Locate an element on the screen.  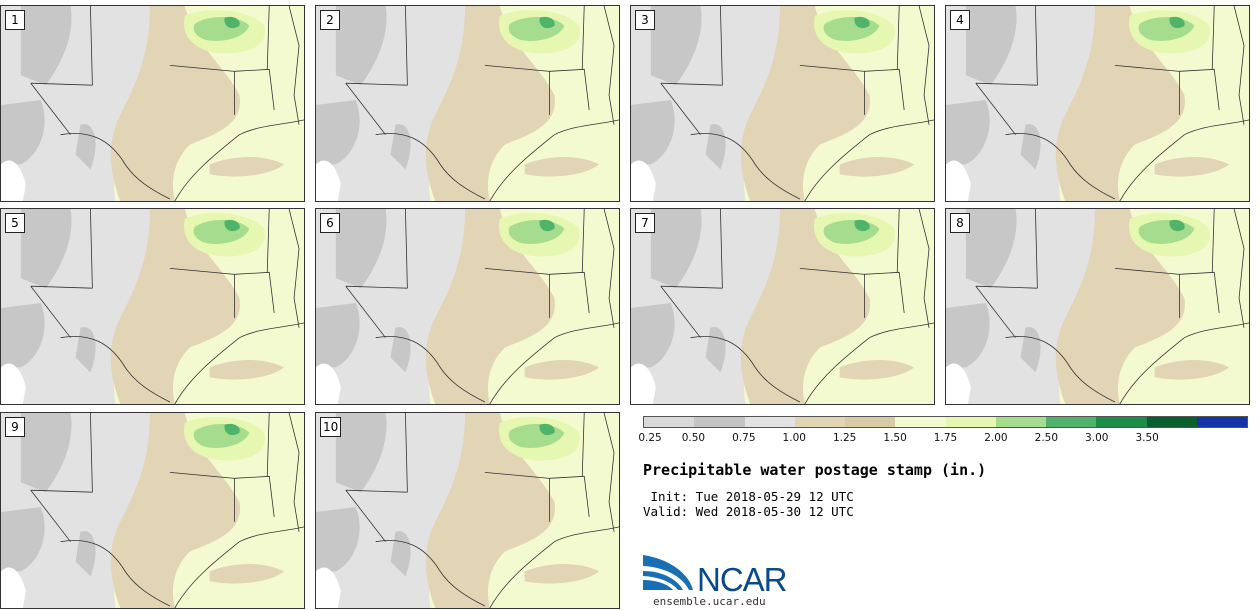
ensemble-member-panel: 9 is located at coordinates (152, 510).